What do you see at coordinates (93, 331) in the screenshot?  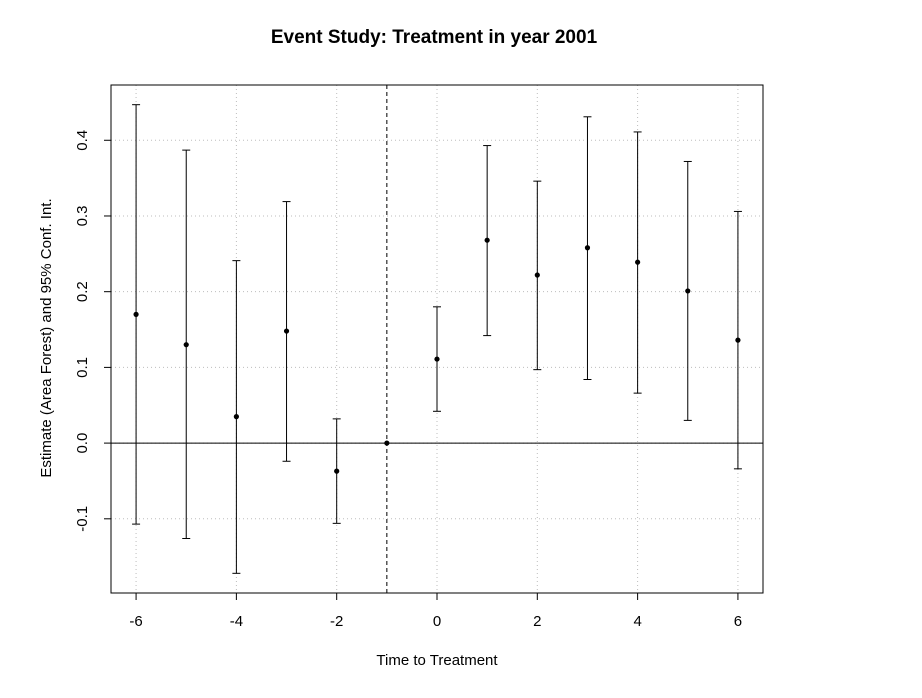 I see `y-axis: -0.1 0.0 0.1 0.2 0.3 0.4` at bounding box center [93, 331].